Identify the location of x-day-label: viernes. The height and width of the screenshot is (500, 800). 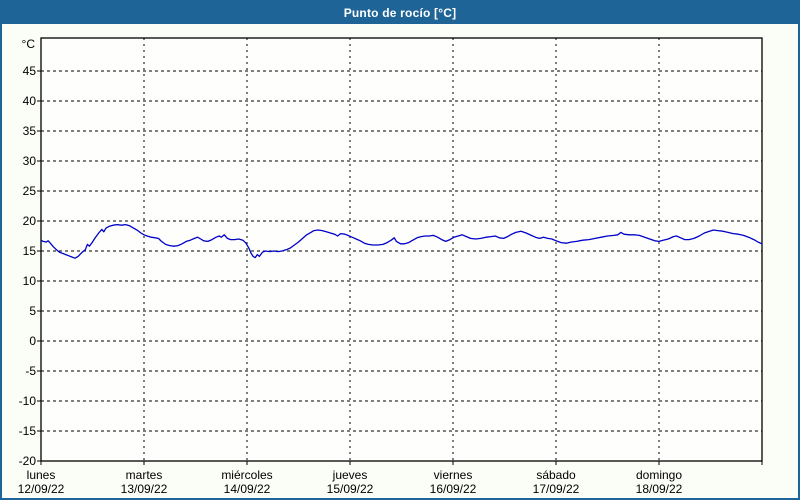
(453, 475).